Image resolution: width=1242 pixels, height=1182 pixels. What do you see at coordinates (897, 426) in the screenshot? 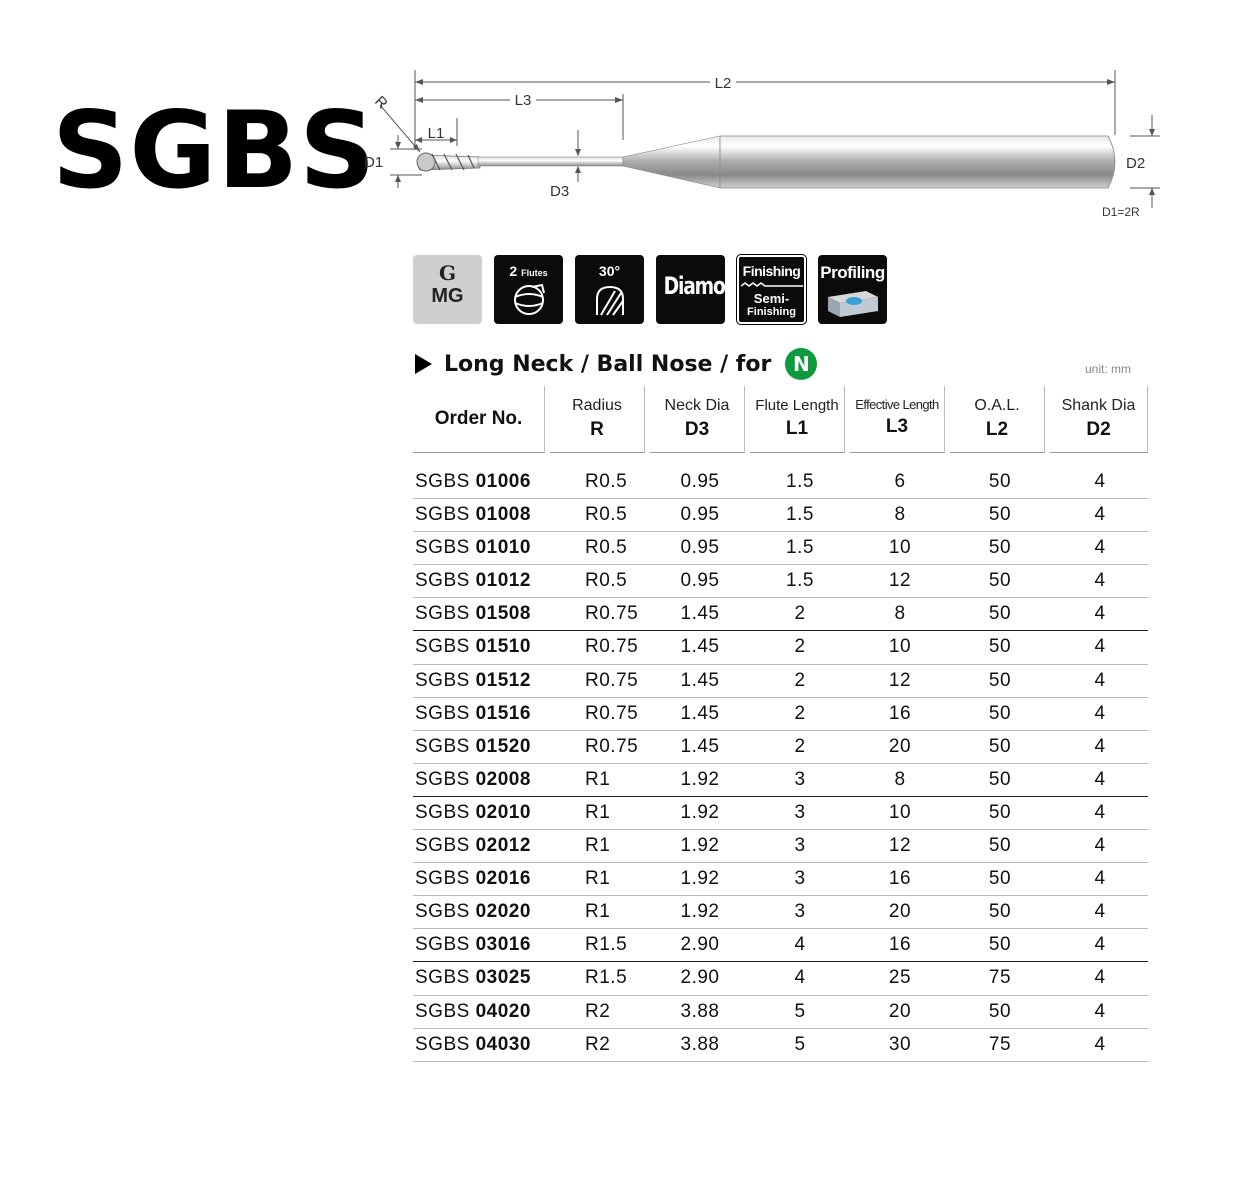
I see `header-effective-length-symbol: L3` at bounding box center [897, 426].